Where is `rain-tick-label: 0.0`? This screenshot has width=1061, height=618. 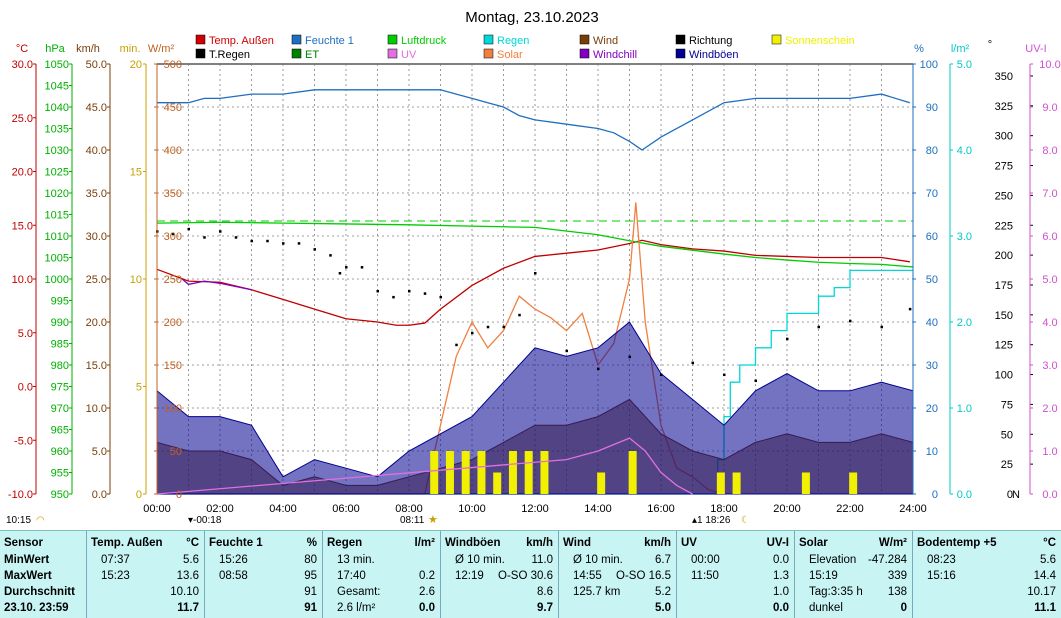
rain-tick-label: 0.0 is located at coordinates (964, 495).